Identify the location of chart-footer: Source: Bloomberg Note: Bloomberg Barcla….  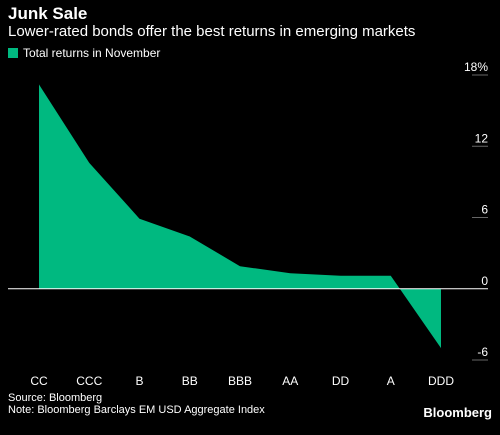
(136, 404).